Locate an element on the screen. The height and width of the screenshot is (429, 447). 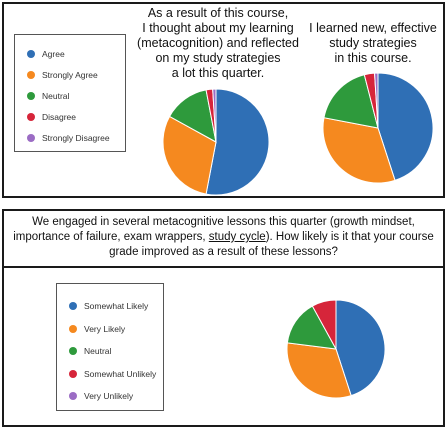
legend-item: Somewhat Likely is located at coordinates (116, 306).